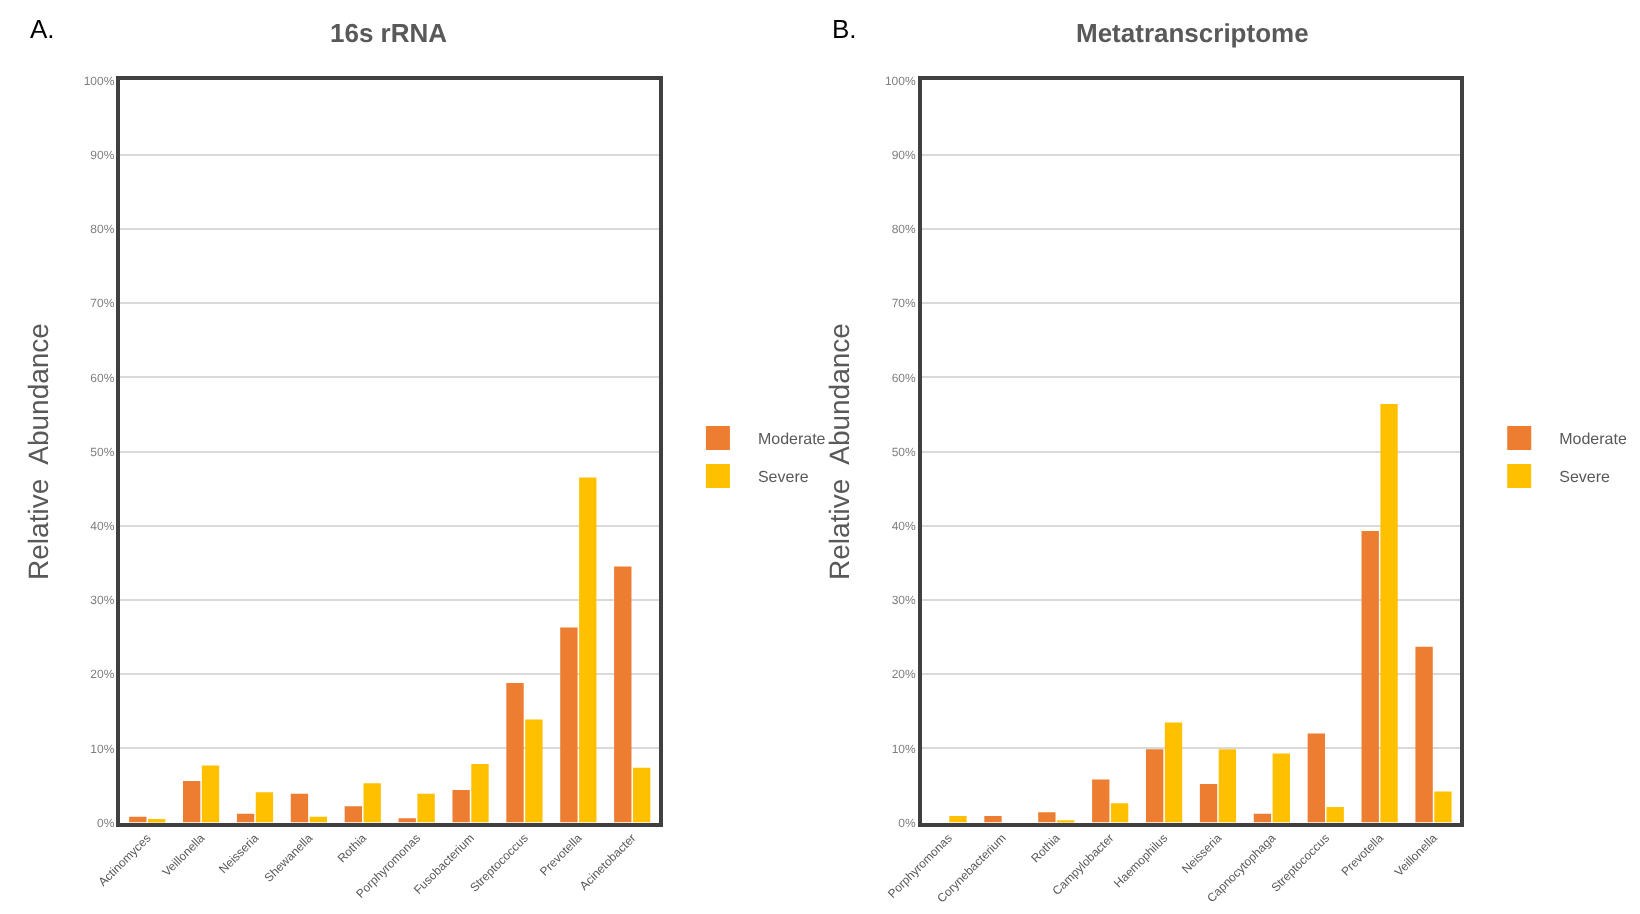 This screenshot has width=1640, height=914. Describe the element at coordinates (1192, 33) in the screenshot. I see `chart-title: Metatranscriptome` at that location.